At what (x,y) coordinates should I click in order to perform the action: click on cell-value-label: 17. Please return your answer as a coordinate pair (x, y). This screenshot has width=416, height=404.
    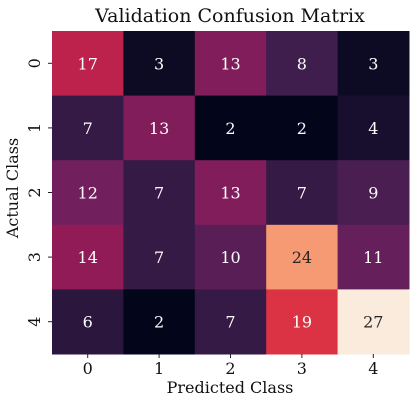
    Looking at the image, I should click on (88, 63).